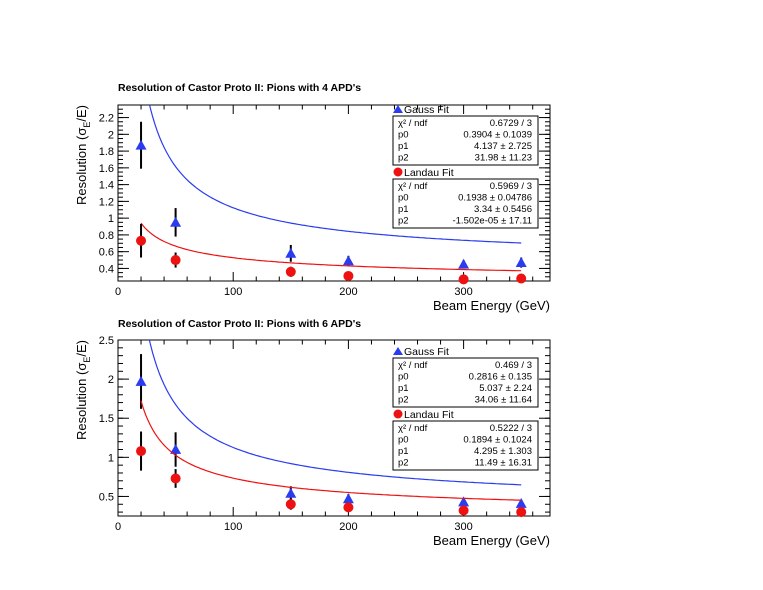  What do you see at coordinates (511, 428) in the screenshot?
I see `stat-row-value: 0.5222 / 3` at bounding box center [511, 428].